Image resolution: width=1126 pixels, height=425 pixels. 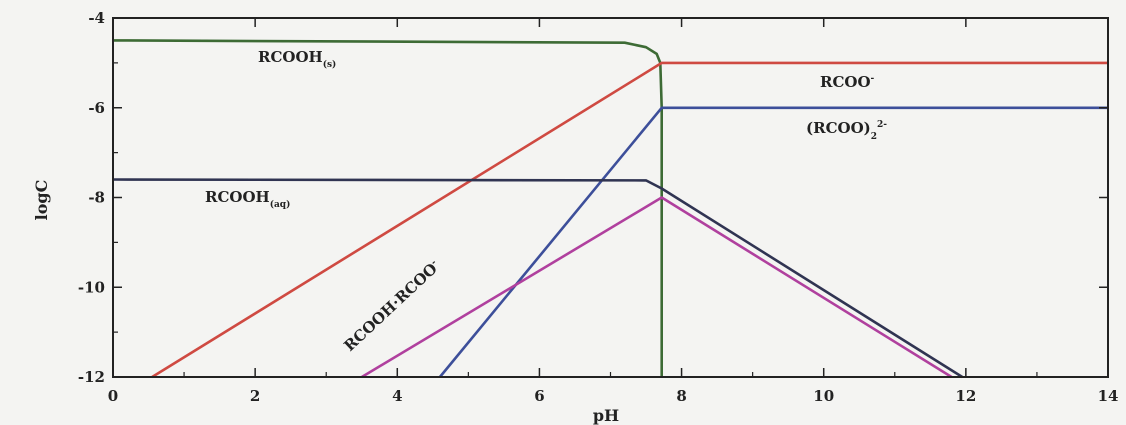 What do you see at coordinates (113, 396) in the screenshot?
I see `x-tick-label: 0` at bounding box center [113, 396].